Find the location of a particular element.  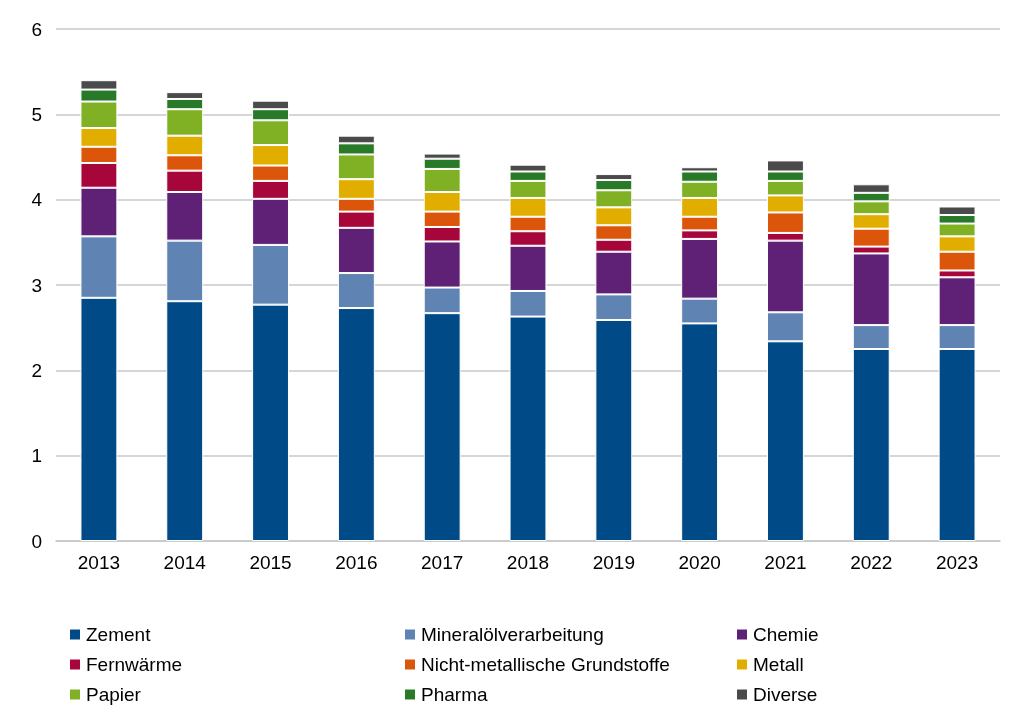

y-tick-label: 0 is located at coordinates (36, 541).